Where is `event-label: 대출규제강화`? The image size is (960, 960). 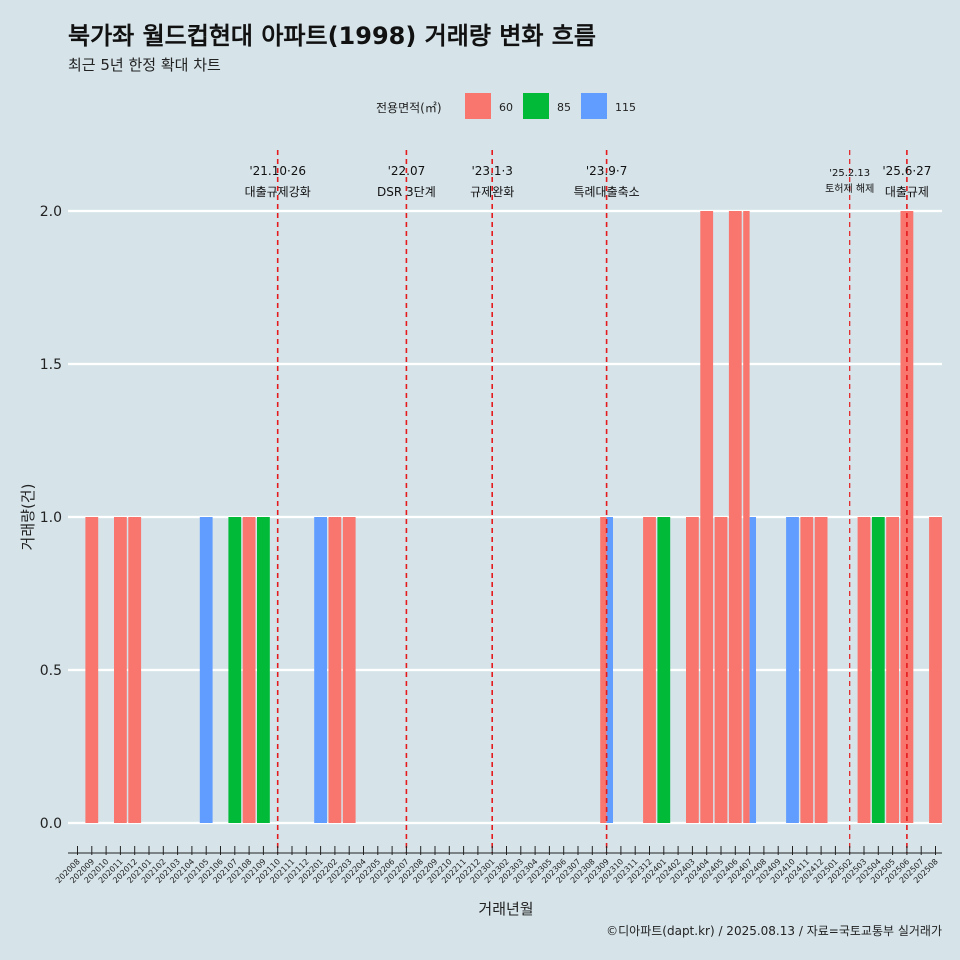 event-label: 대출규제강화 is located at coordinates (278, 192).